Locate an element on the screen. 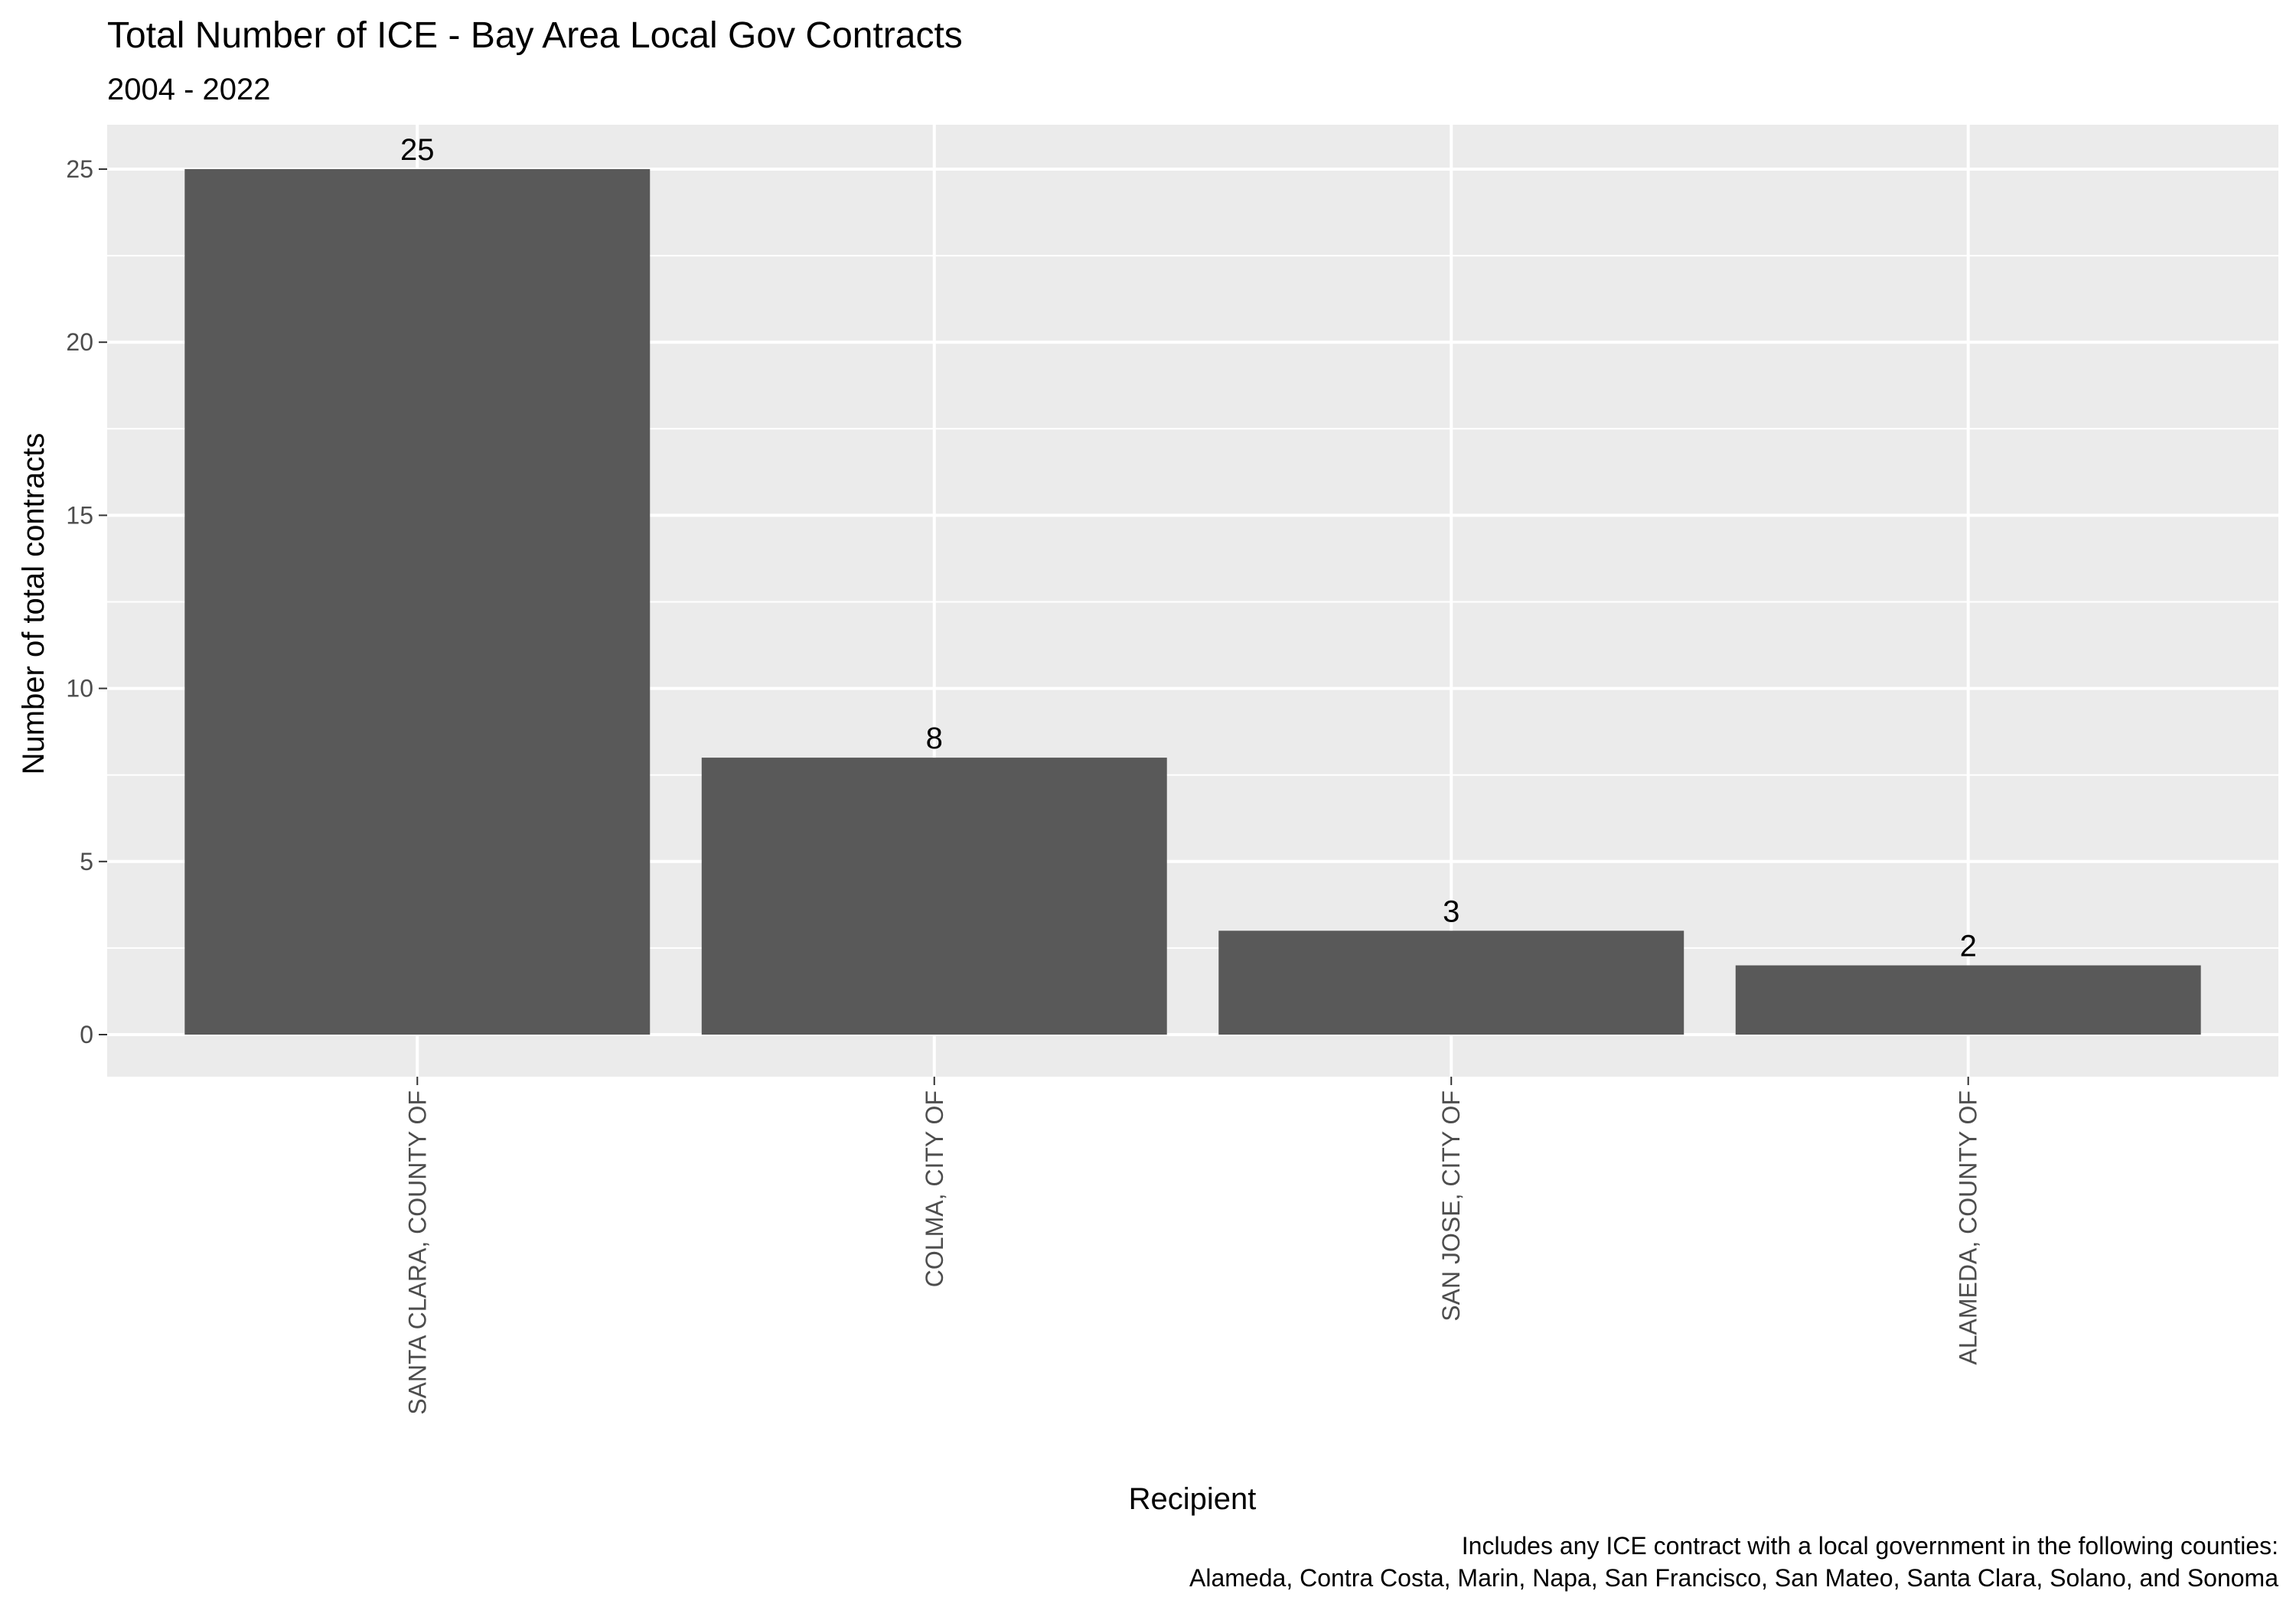 This screenshot has width=2296, height=1607. y-tick-label: 20 is located at coordinates (79, 342).